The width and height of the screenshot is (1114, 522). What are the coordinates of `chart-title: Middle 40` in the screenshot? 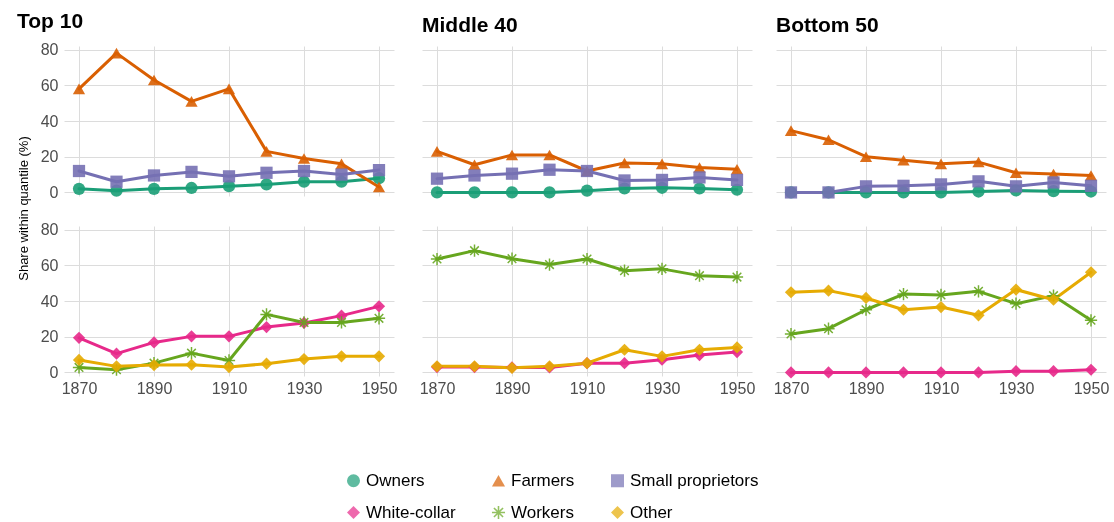 It's located at (470, 24).